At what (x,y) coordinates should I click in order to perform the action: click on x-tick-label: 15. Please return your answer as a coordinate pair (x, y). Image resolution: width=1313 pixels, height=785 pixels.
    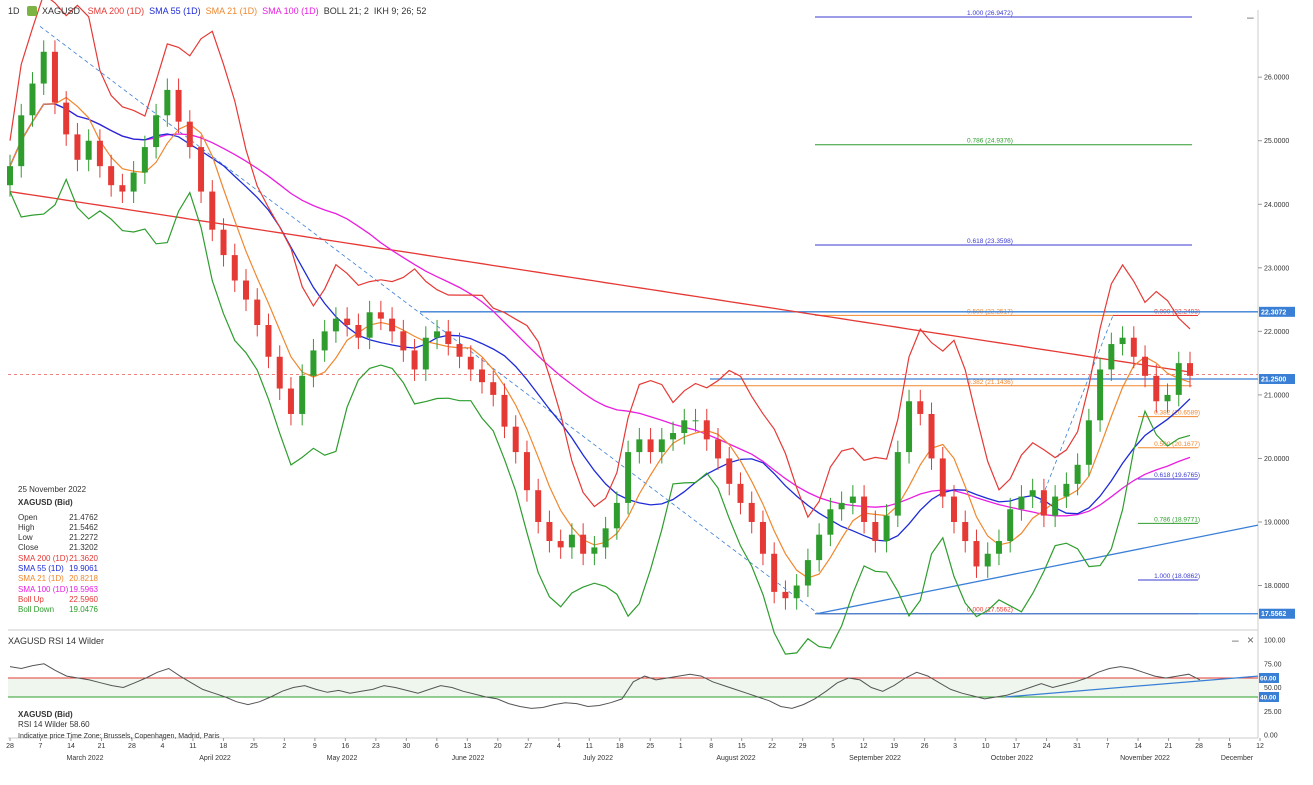
    Looking at the image, I should click on (742, 746).